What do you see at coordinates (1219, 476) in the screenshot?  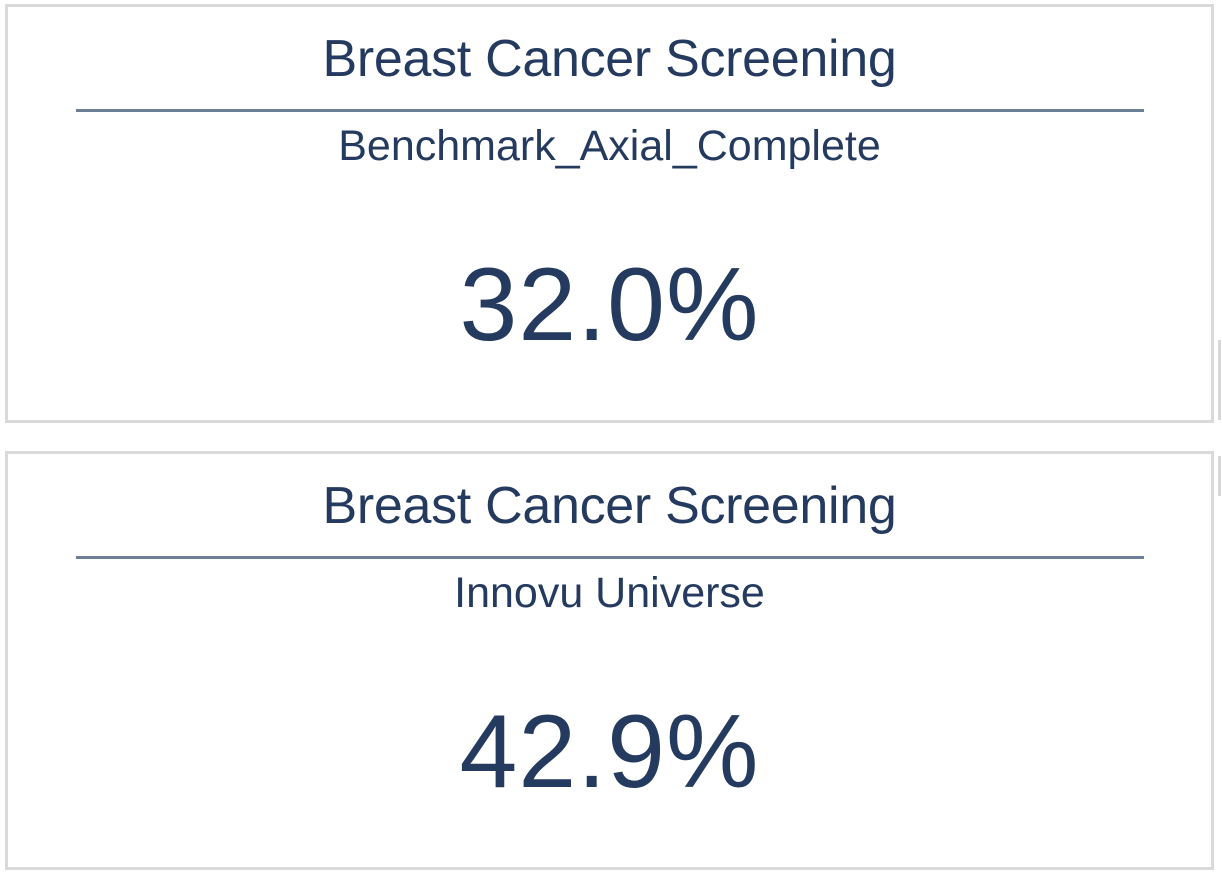 I see `scrollbar-track-lower` at bounding box center [1219, 476].